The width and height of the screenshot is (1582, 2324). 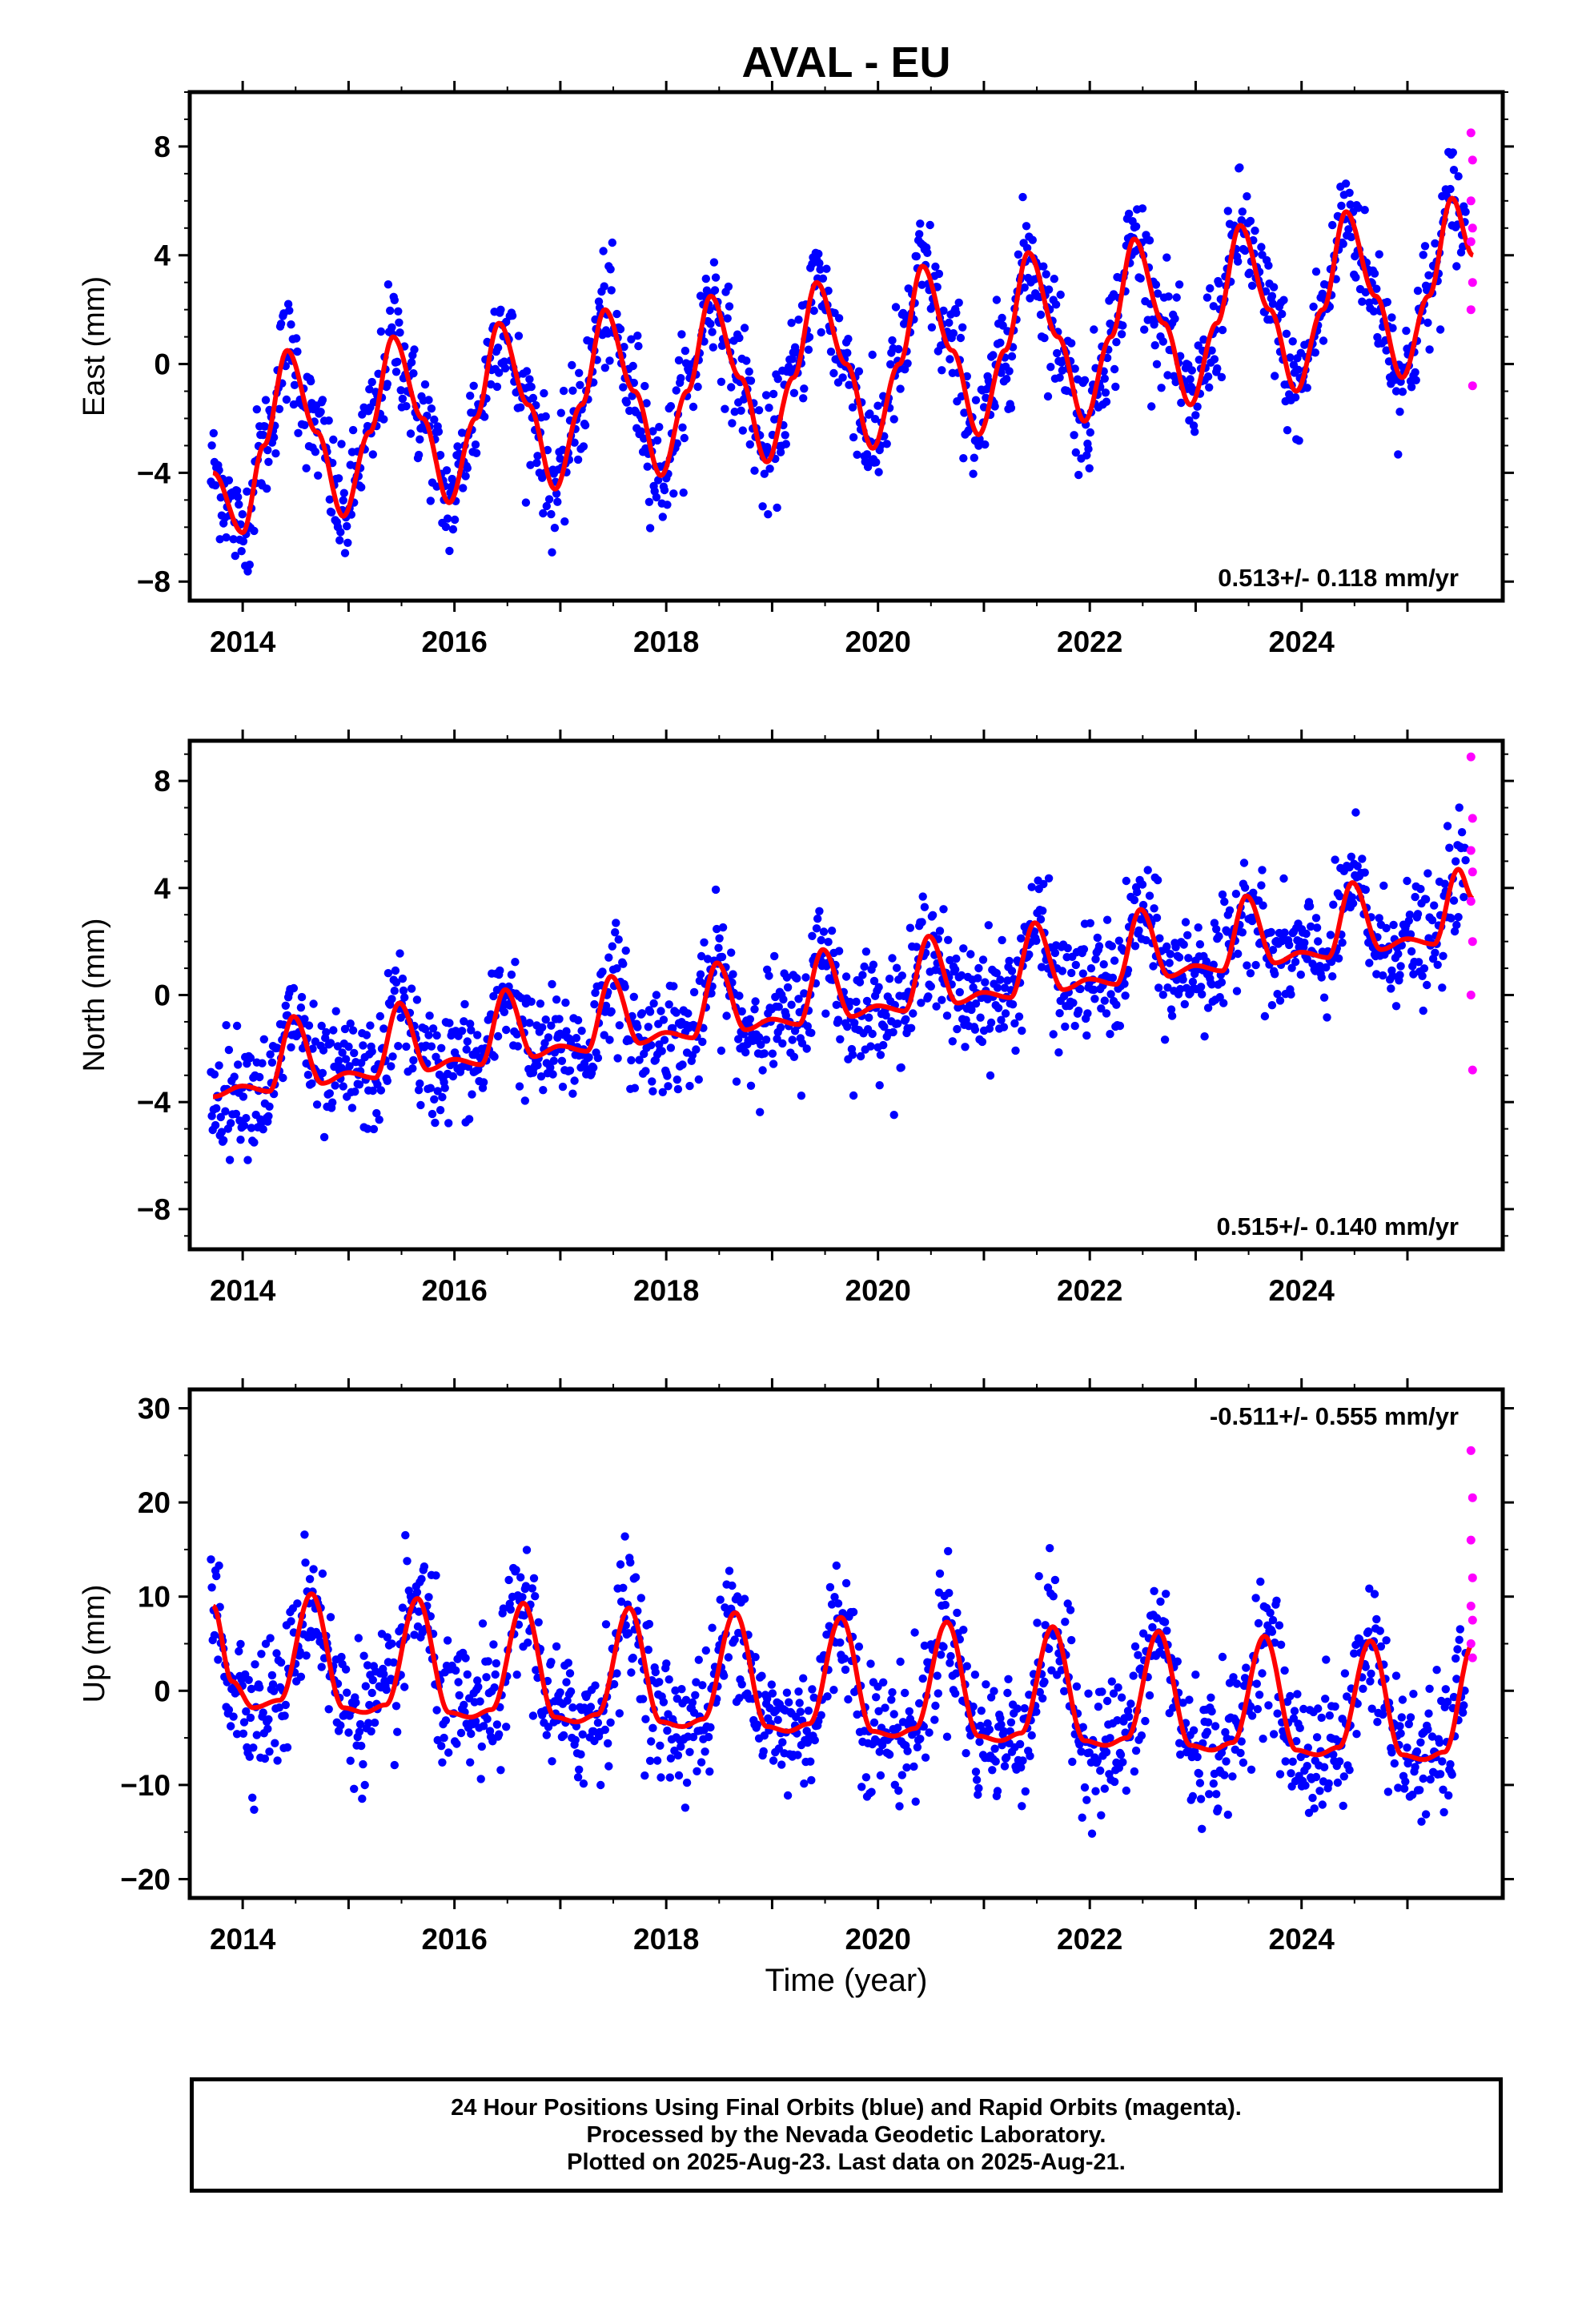 I want to click on x-tick-label: 2014, so click(x=243, y=1940).